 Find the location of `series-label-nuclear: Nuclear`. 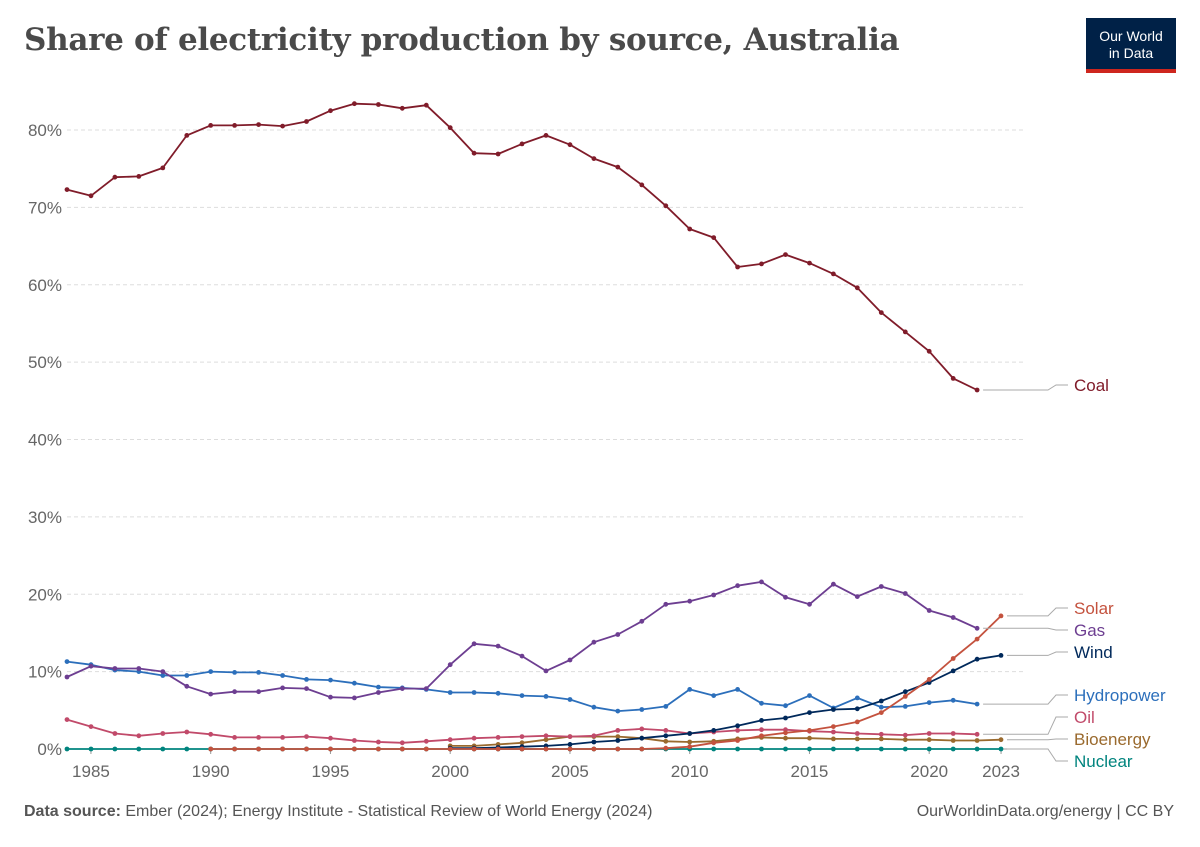

series-label-nuclear: Nuclear is located at coordinates (1103, 761).